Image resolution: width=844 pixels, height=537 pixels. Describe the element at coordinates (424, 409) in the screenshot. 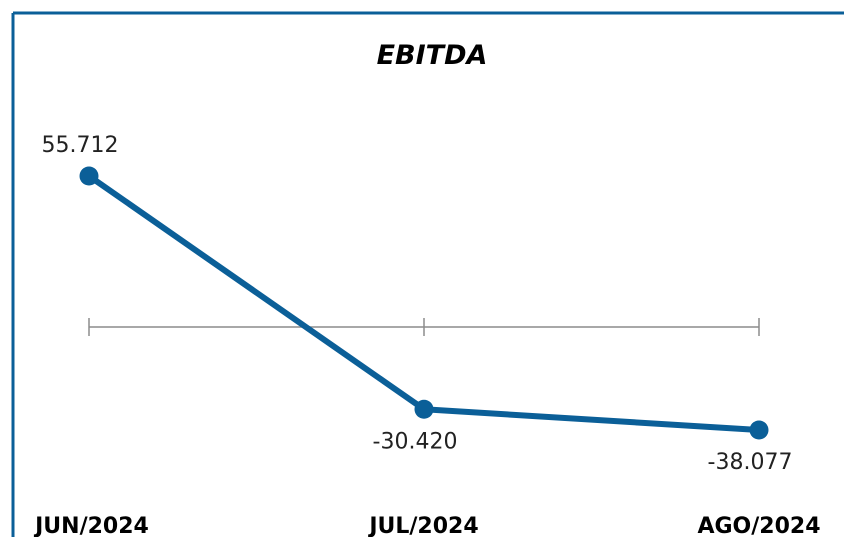

I see `data-point-jul-2024` at that location.